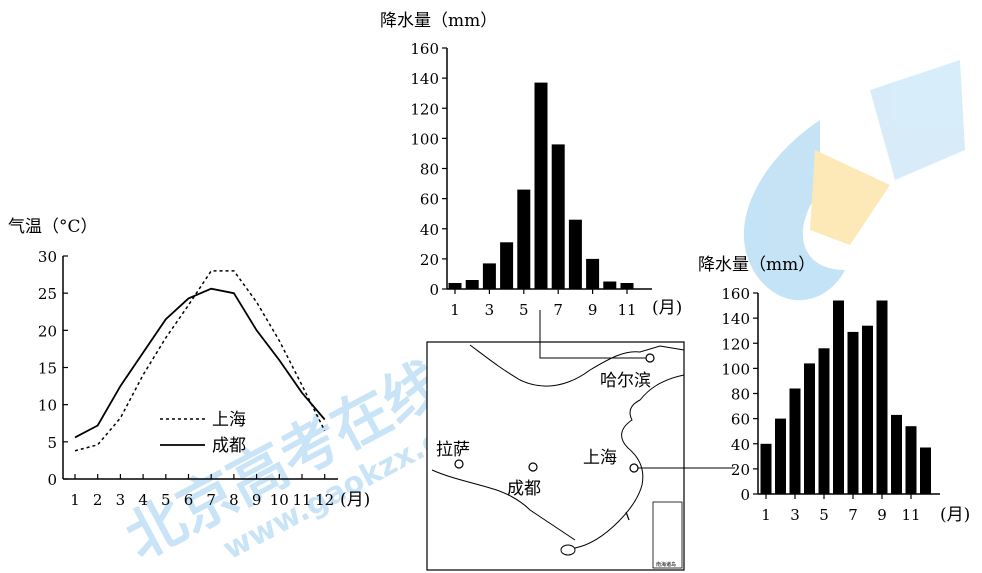 The image size is (982, 573). Describe the element at coordinates (424, 139) in the screenshot. I see `harbin-y-tick-label: 100` at that location.